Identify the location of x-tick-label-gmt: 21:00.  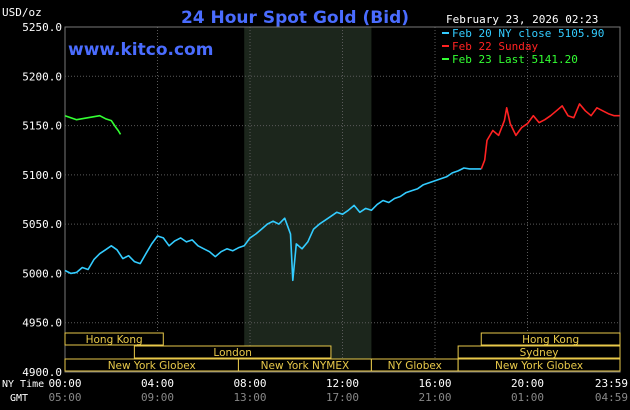
(434, 397).